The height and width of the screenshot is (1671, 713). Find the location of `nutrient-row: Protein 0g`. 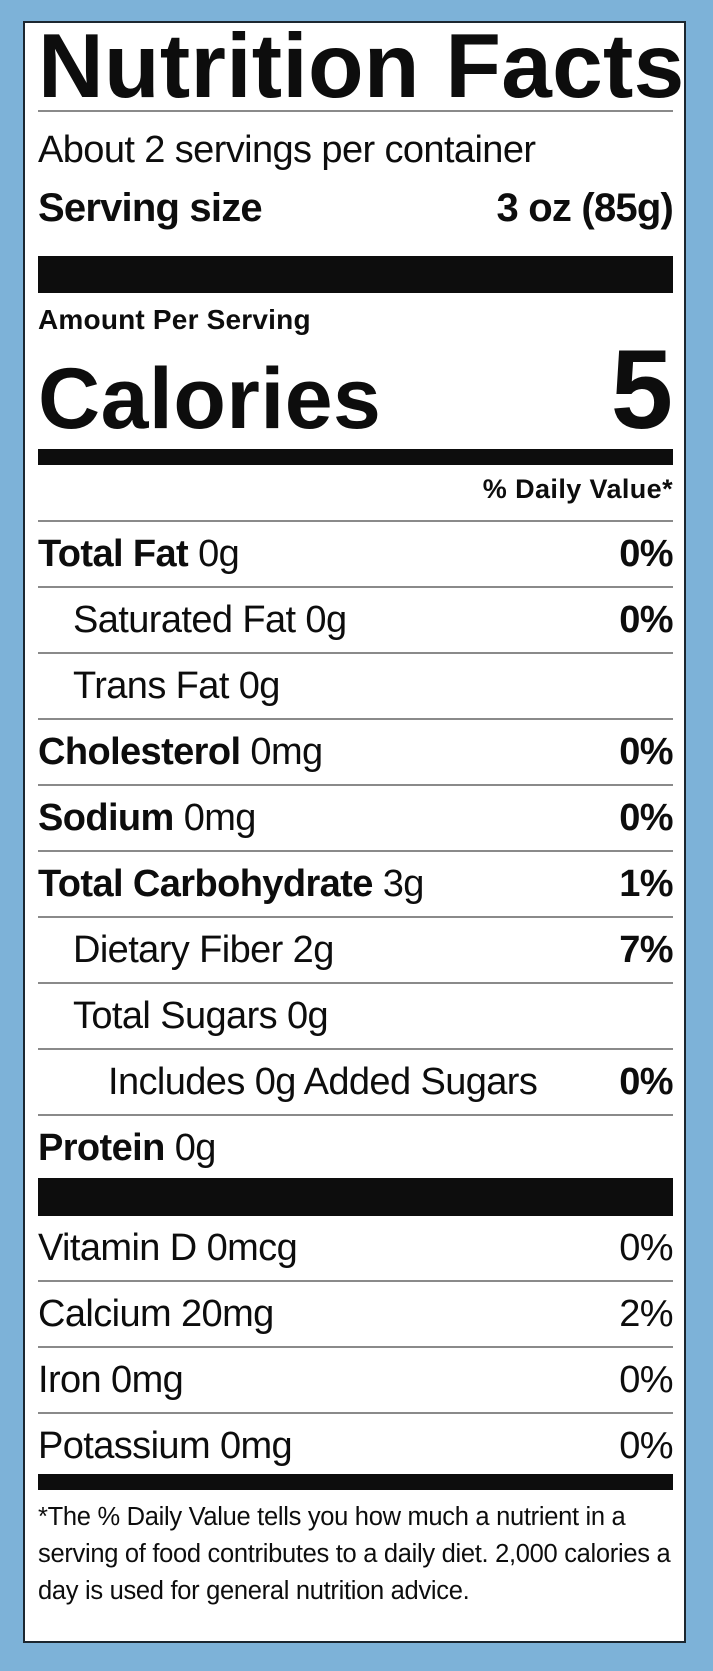

nutrient-row: Protein 0g is located at coordinates (355, 1147).